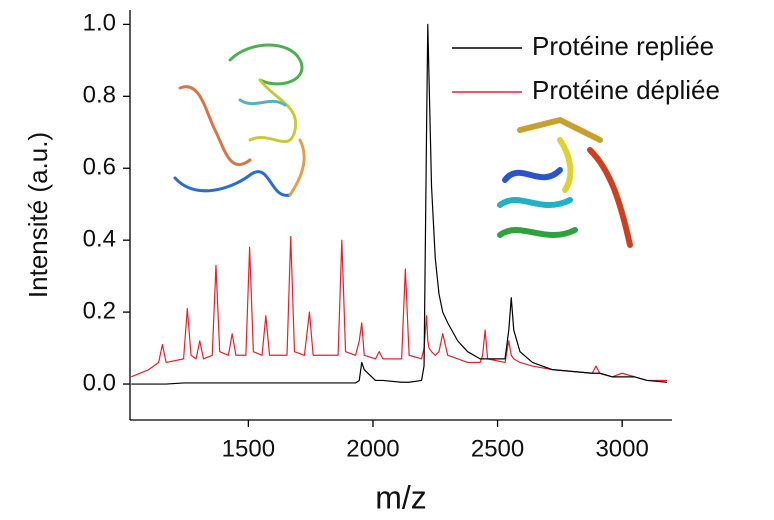  What do you see at coordinates (99, 167) in the screenshot?
I see `y-tick-label: 0.6` at bounding box center [99, 167].